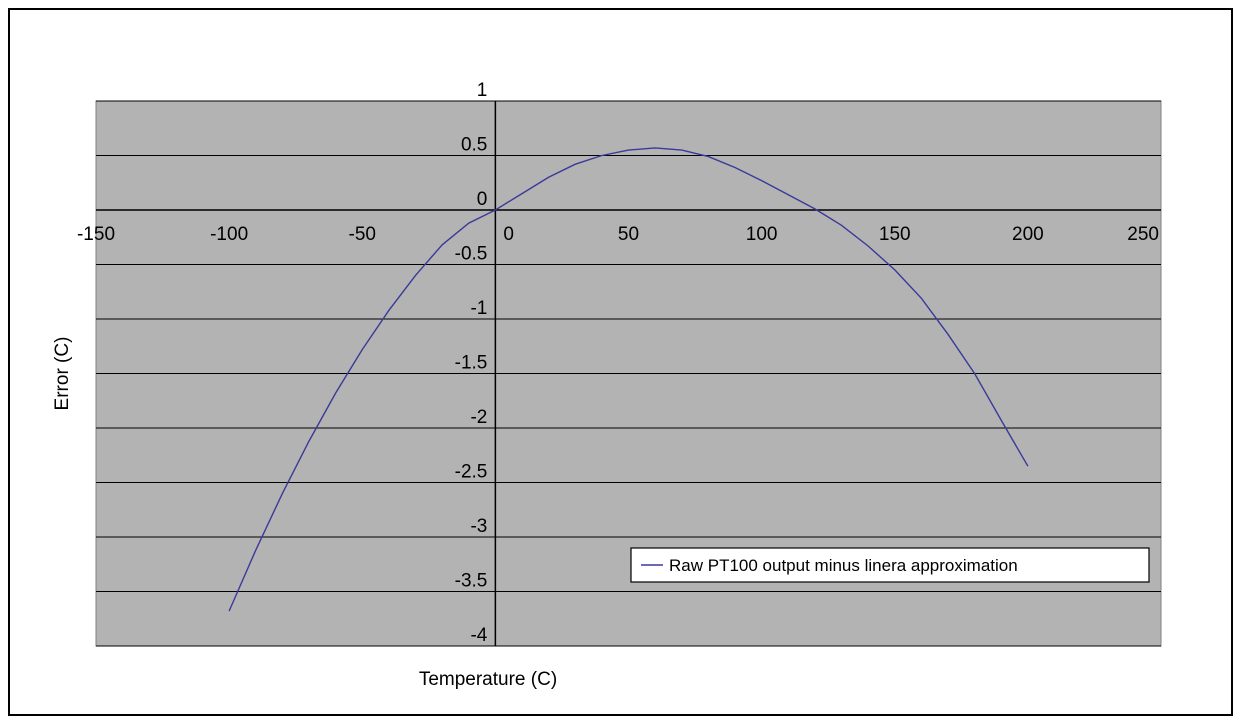 This screenshot has height=724, width=1243. Describe the element at coordinates (628, 234) in the screenshot. I see `x-tick-label-4: 50` at that location.